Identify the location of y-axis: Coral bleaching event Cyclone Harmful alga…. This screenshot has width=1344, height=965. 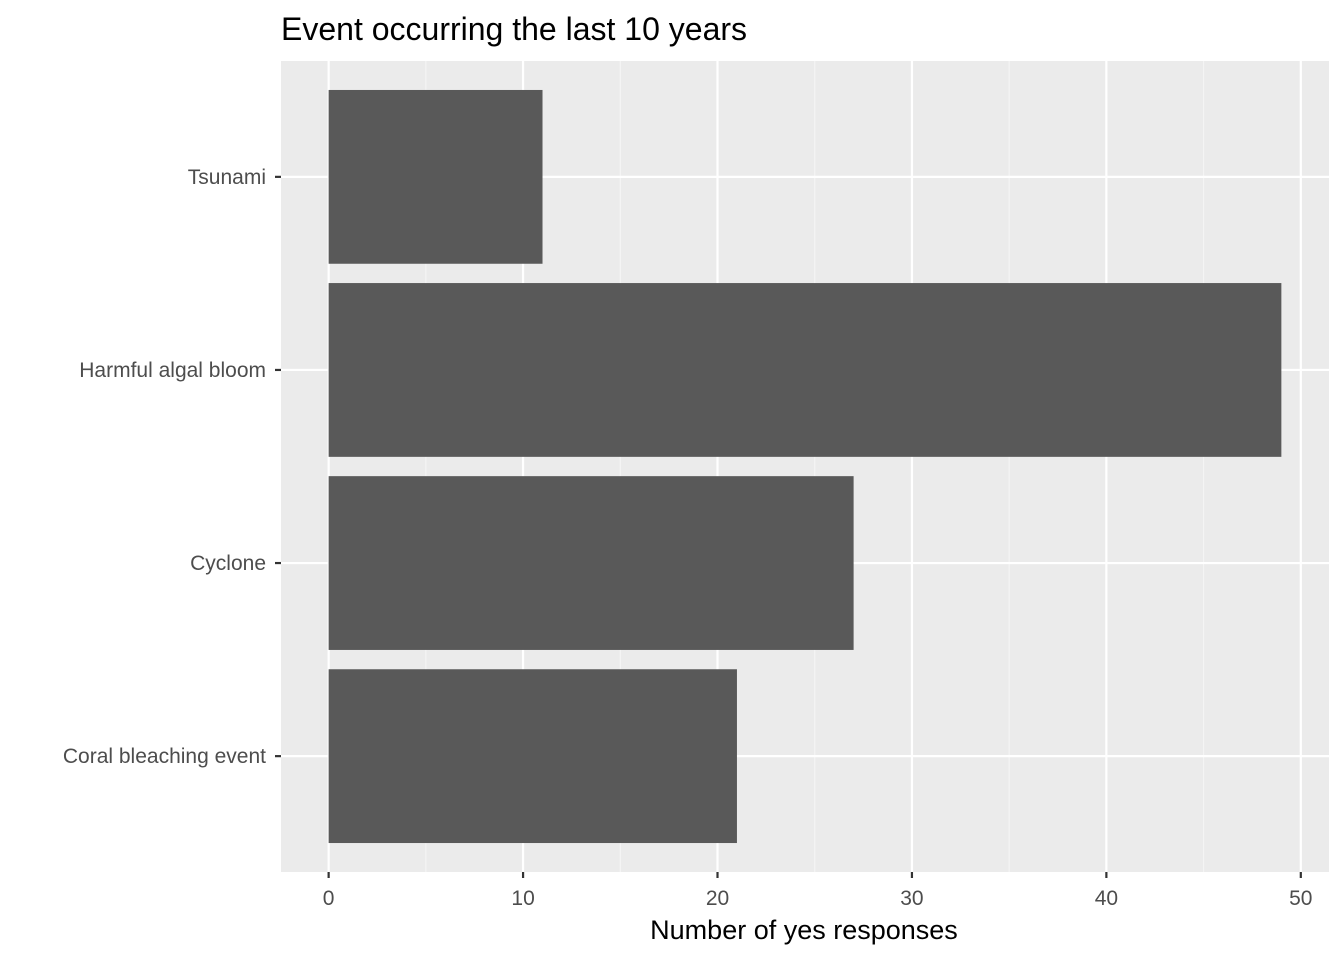
(172, 467).